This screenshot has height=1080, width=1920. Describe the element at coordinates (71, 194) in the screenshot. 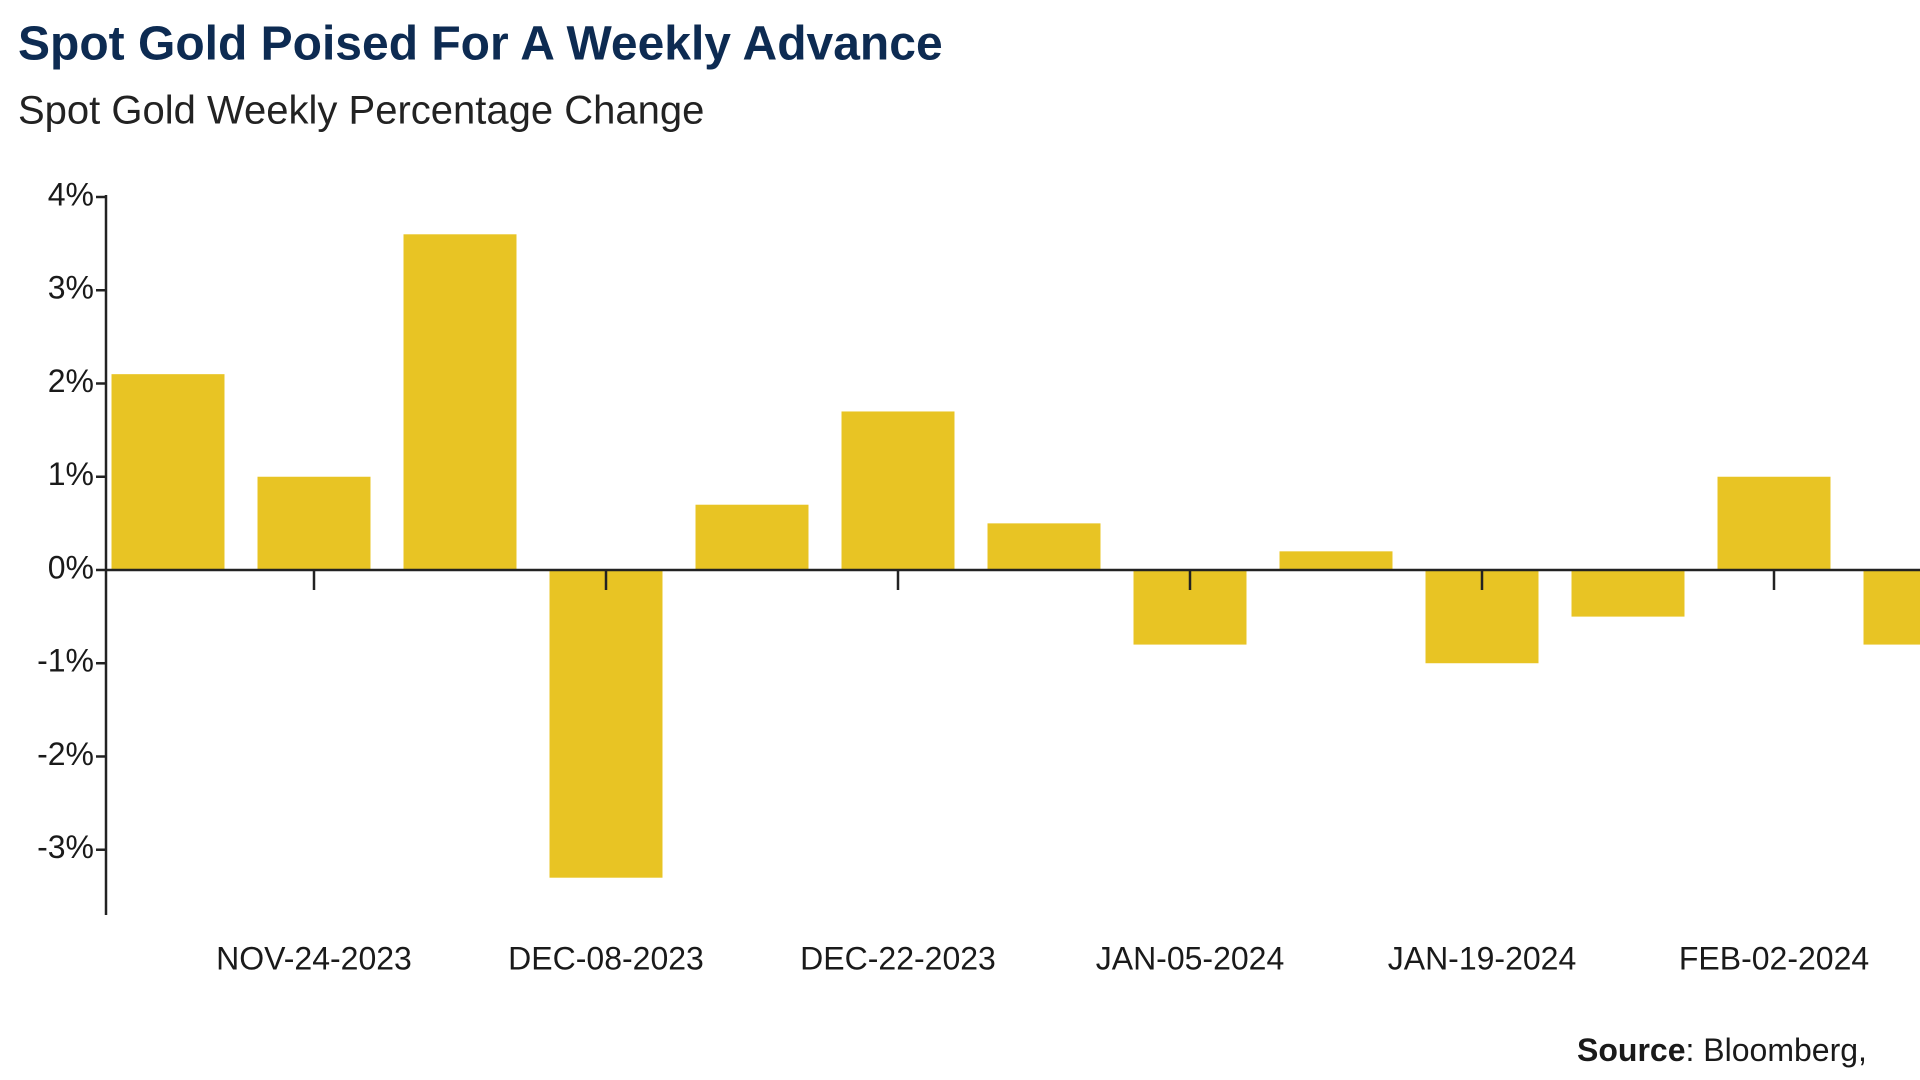

I see `y-tick-label: 4%` at that location.